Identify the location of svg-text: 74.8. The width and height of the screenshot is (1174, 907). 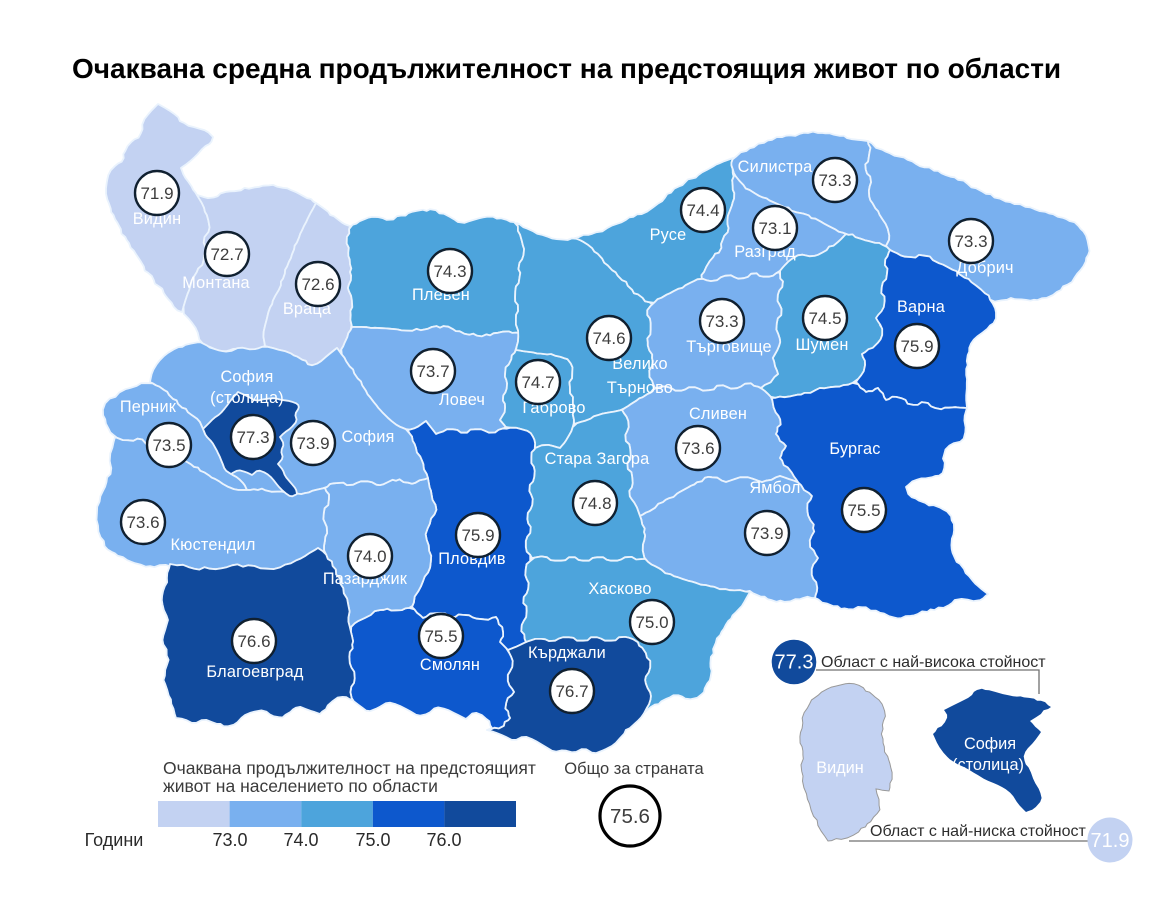
(594, 503).